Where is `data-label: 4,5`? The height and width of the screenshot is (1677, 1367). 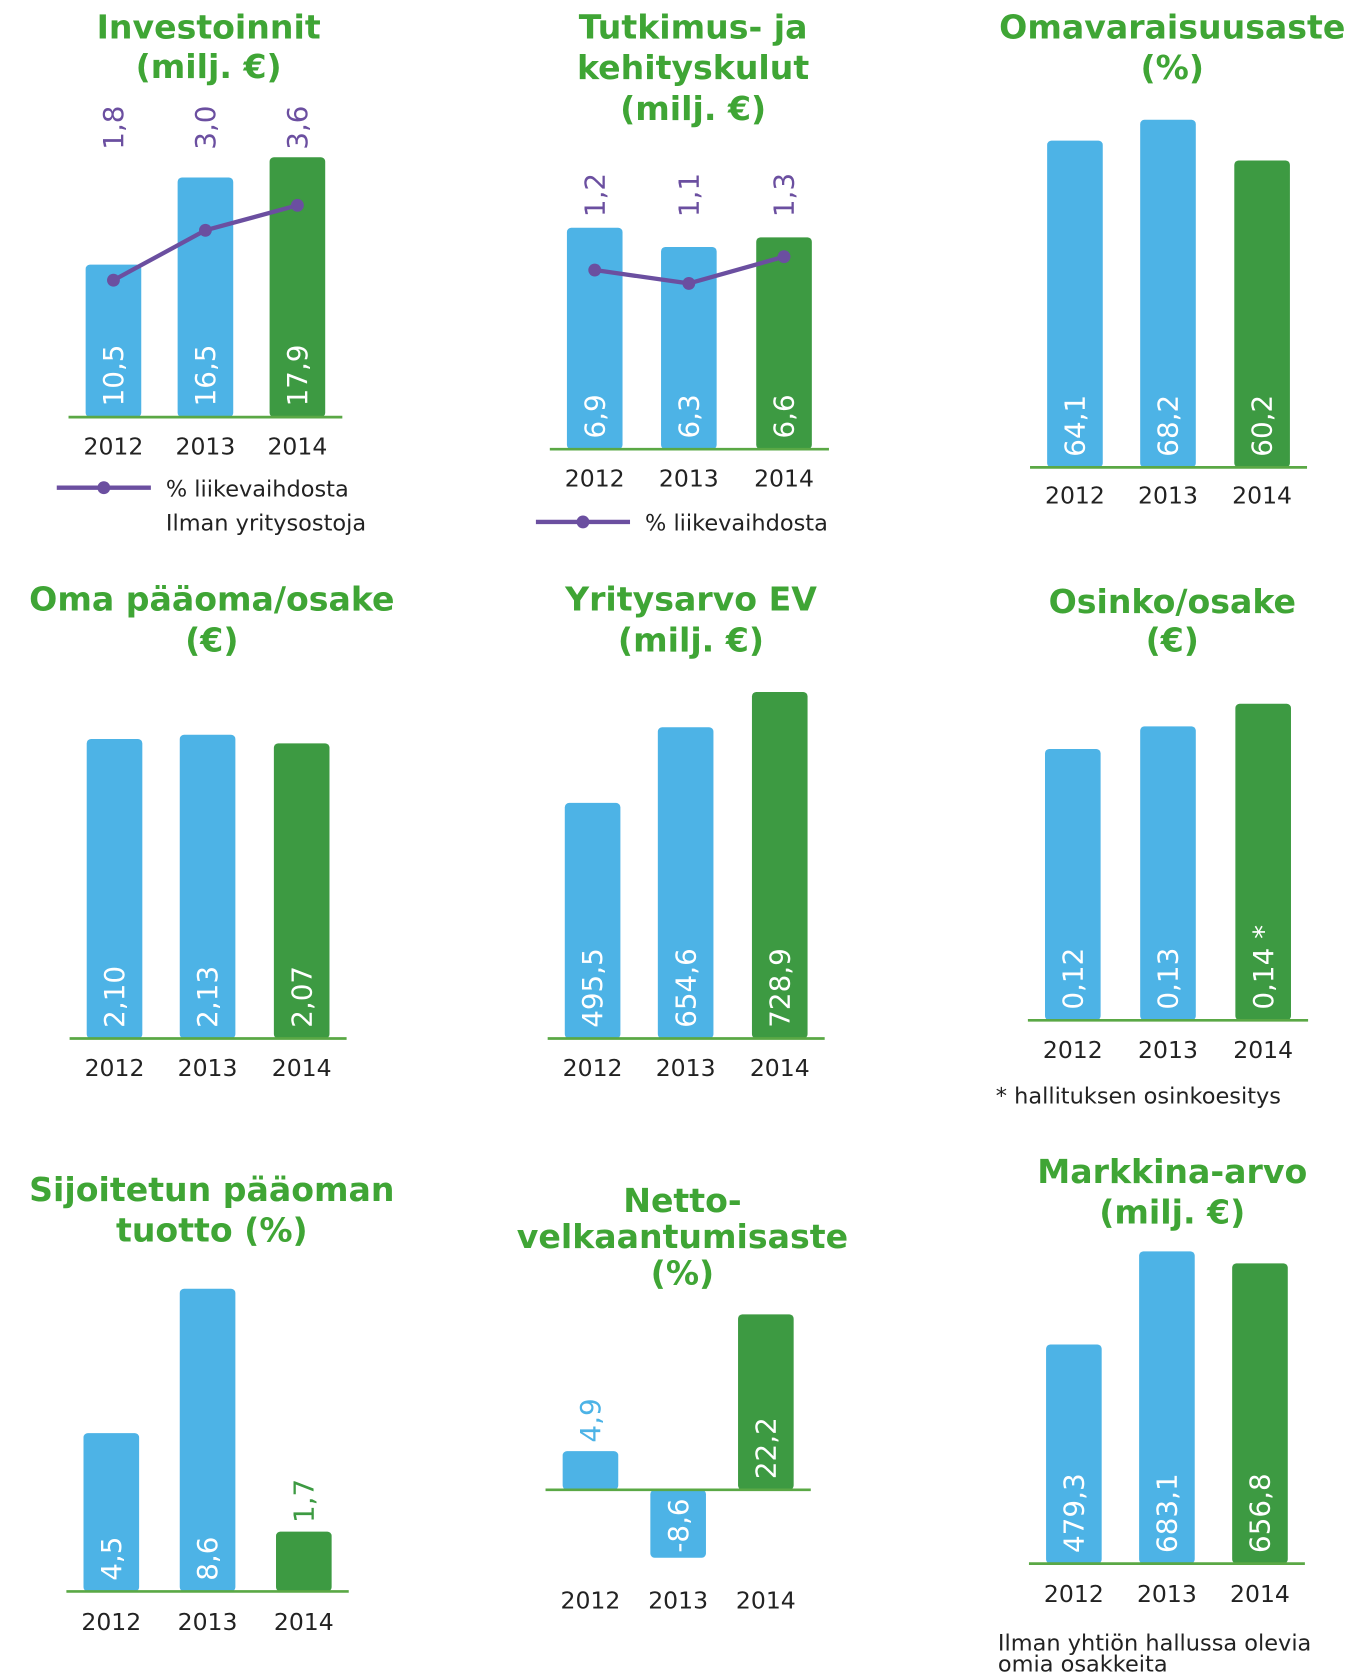 data-label: 4,5 is located at coordinates (111, 1559).